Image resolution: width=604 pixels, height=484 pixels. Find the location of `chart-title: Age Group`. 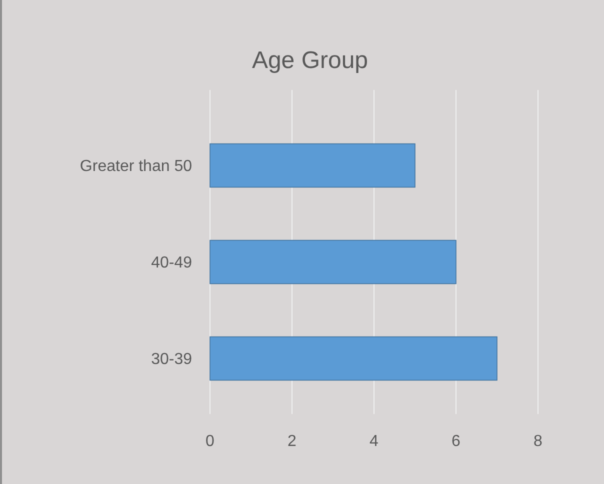

chart-title: Age Group is located at coordinates (310, 60).